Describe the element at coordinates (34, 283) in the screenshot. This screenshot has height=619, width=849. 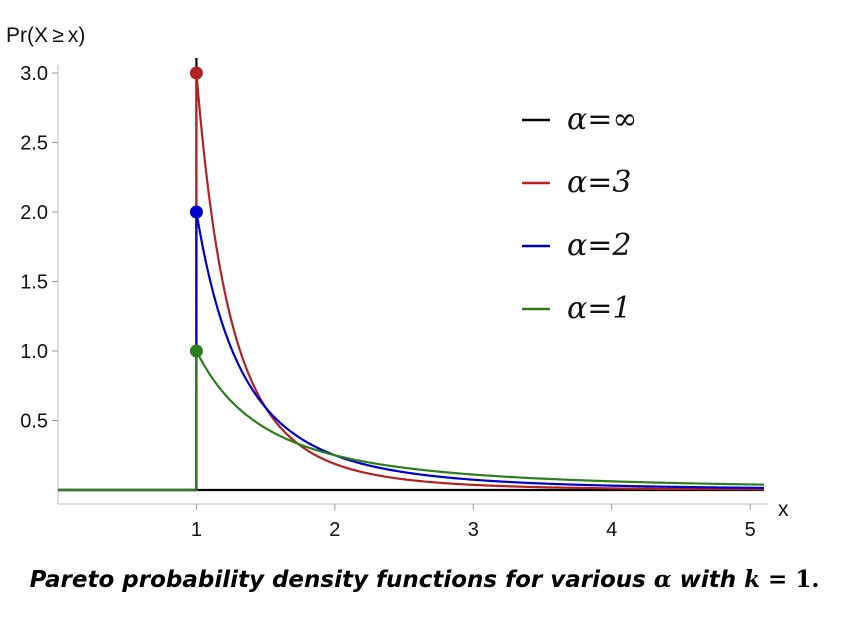
I see `y-tick-label: 1.5` at that location.